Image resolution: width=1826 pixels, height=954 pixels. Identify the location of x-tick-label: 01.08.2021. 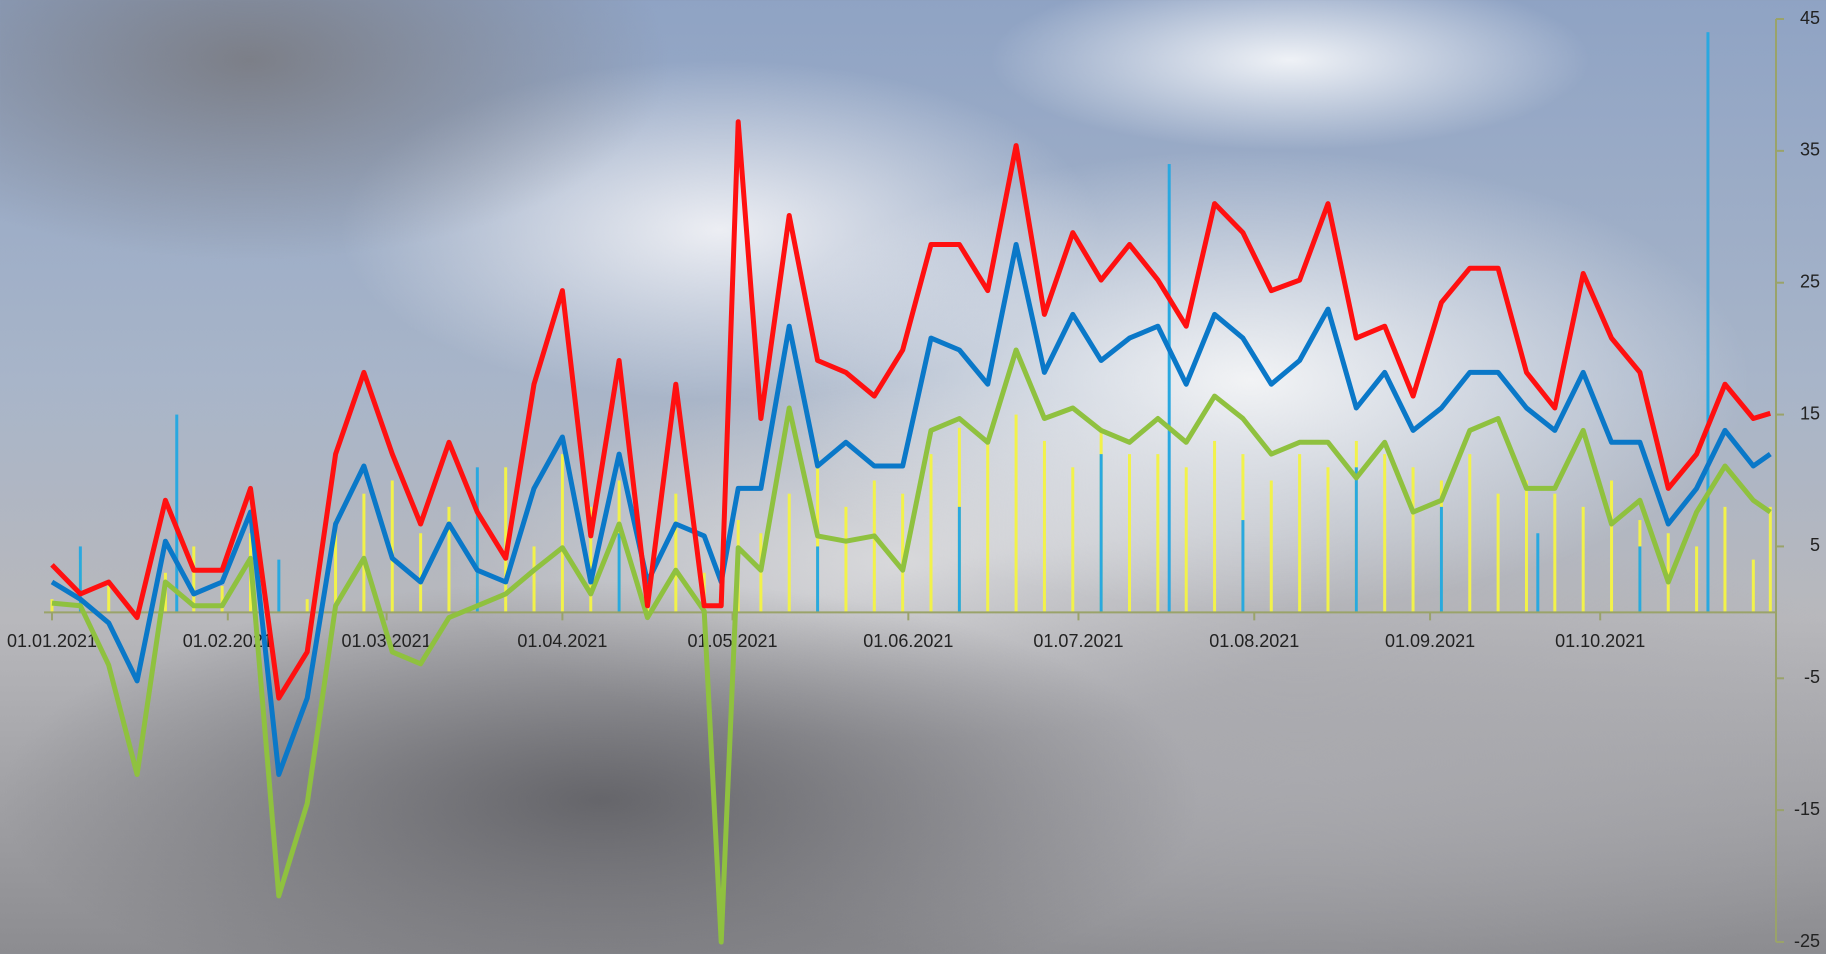
(1254, 641).